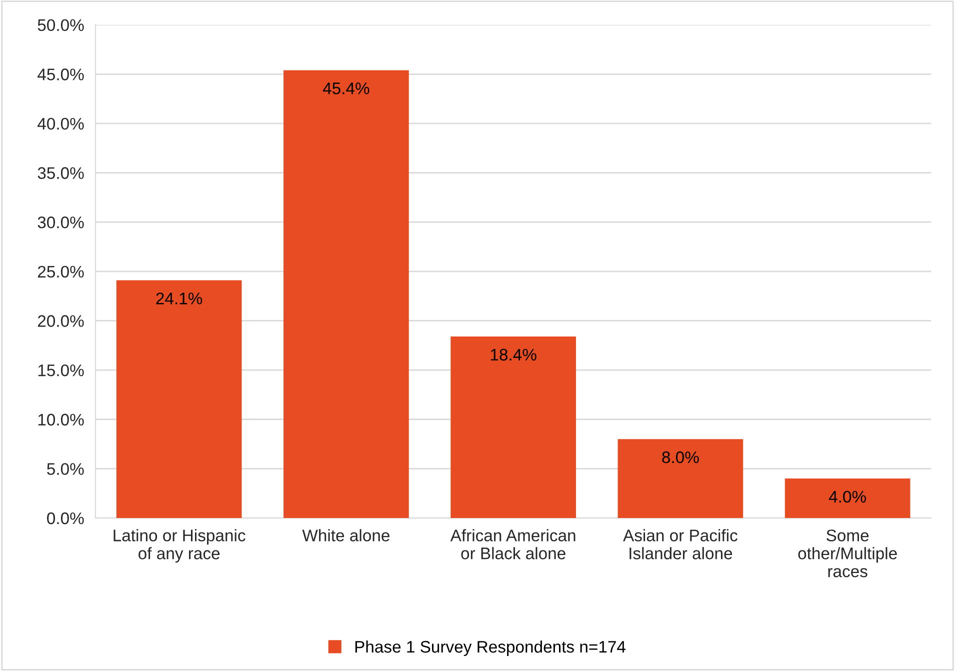 This screenshot has height=671, width=955. Describe the element at coordinates (179, 298) in the screenshot. I see `data-label: 24.1%` at that location.